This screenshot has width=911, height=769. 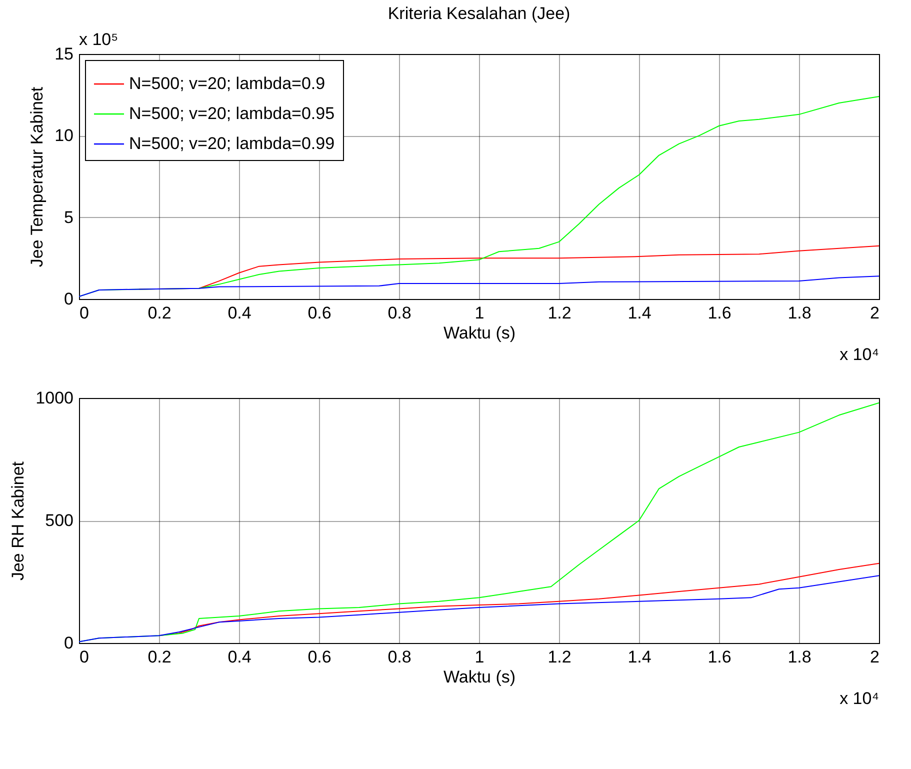 I want to click on y-axis-title: Jee RH Kabinet, so click(x=18, y=521).